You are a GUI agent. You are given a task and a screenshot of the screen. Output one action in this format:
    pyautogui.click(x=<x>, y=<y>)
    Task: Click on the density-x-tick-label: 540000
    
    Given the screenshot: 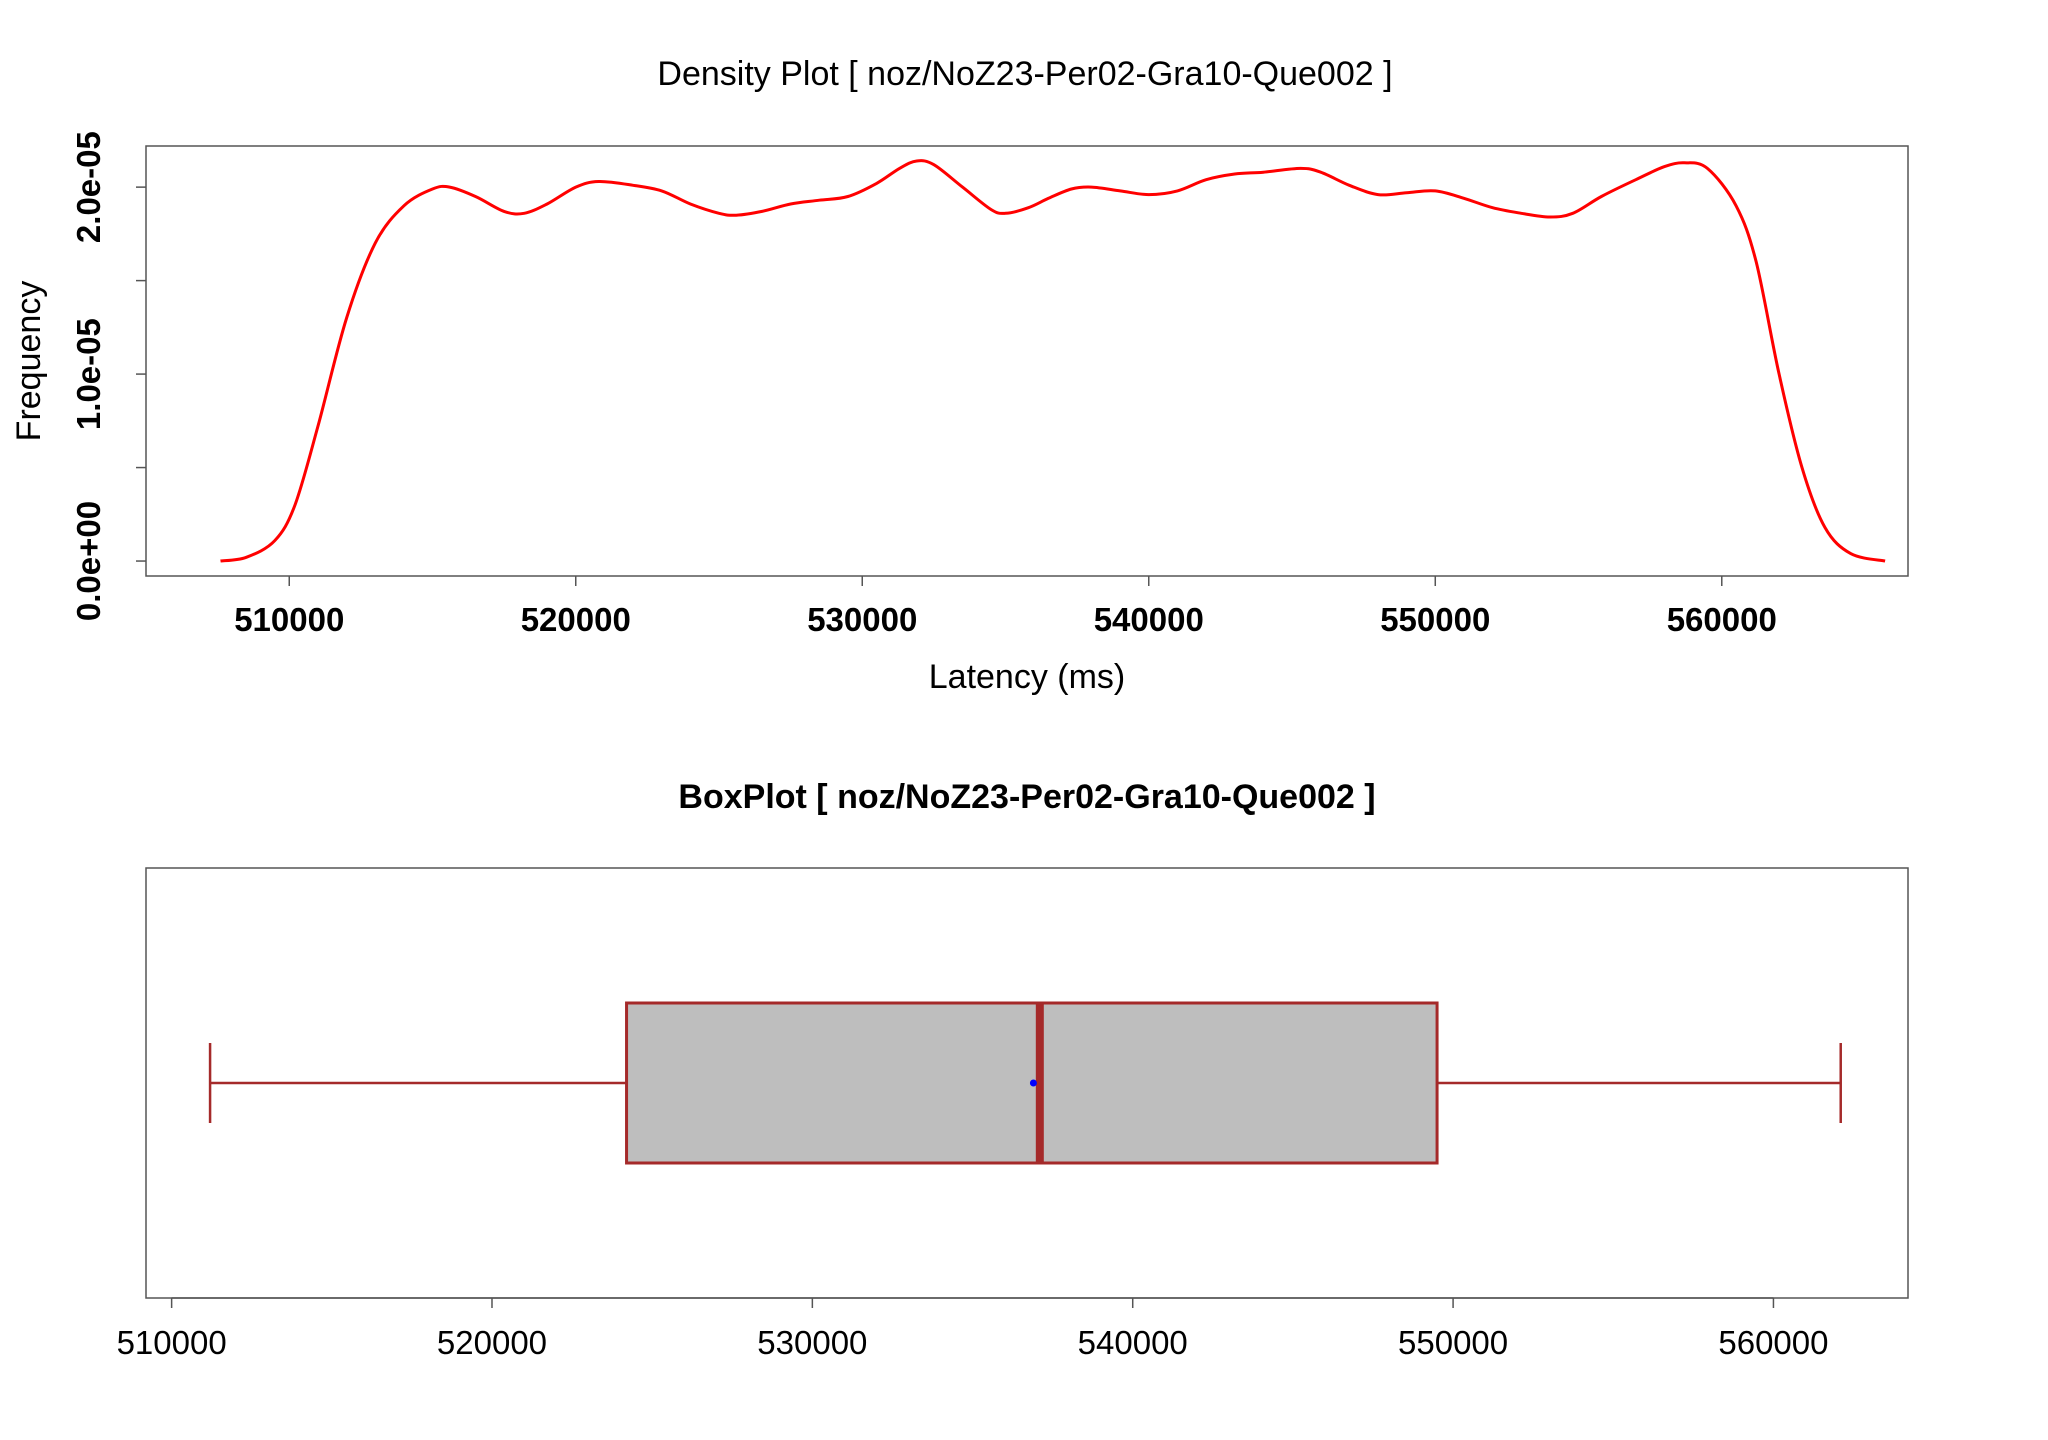 What is the action you would take?
    pyautogui.click(x=1149, y=619)
    